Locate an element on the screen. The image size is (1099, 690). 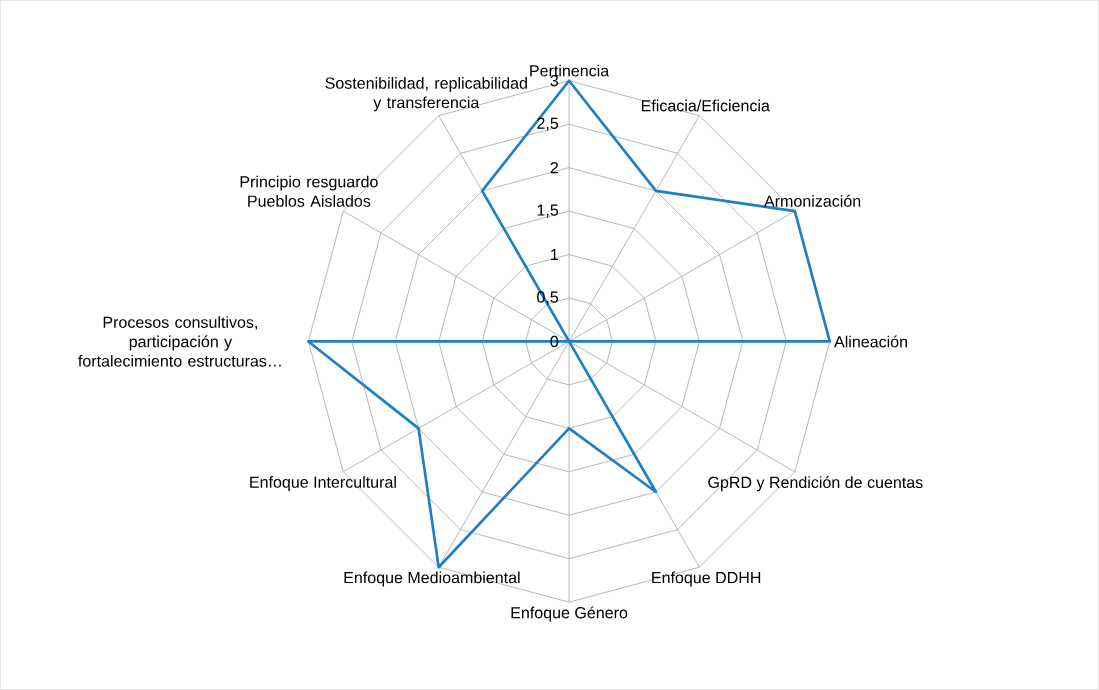
spoke-label: Enfoque DDHH is located at coordinates (706, 579).